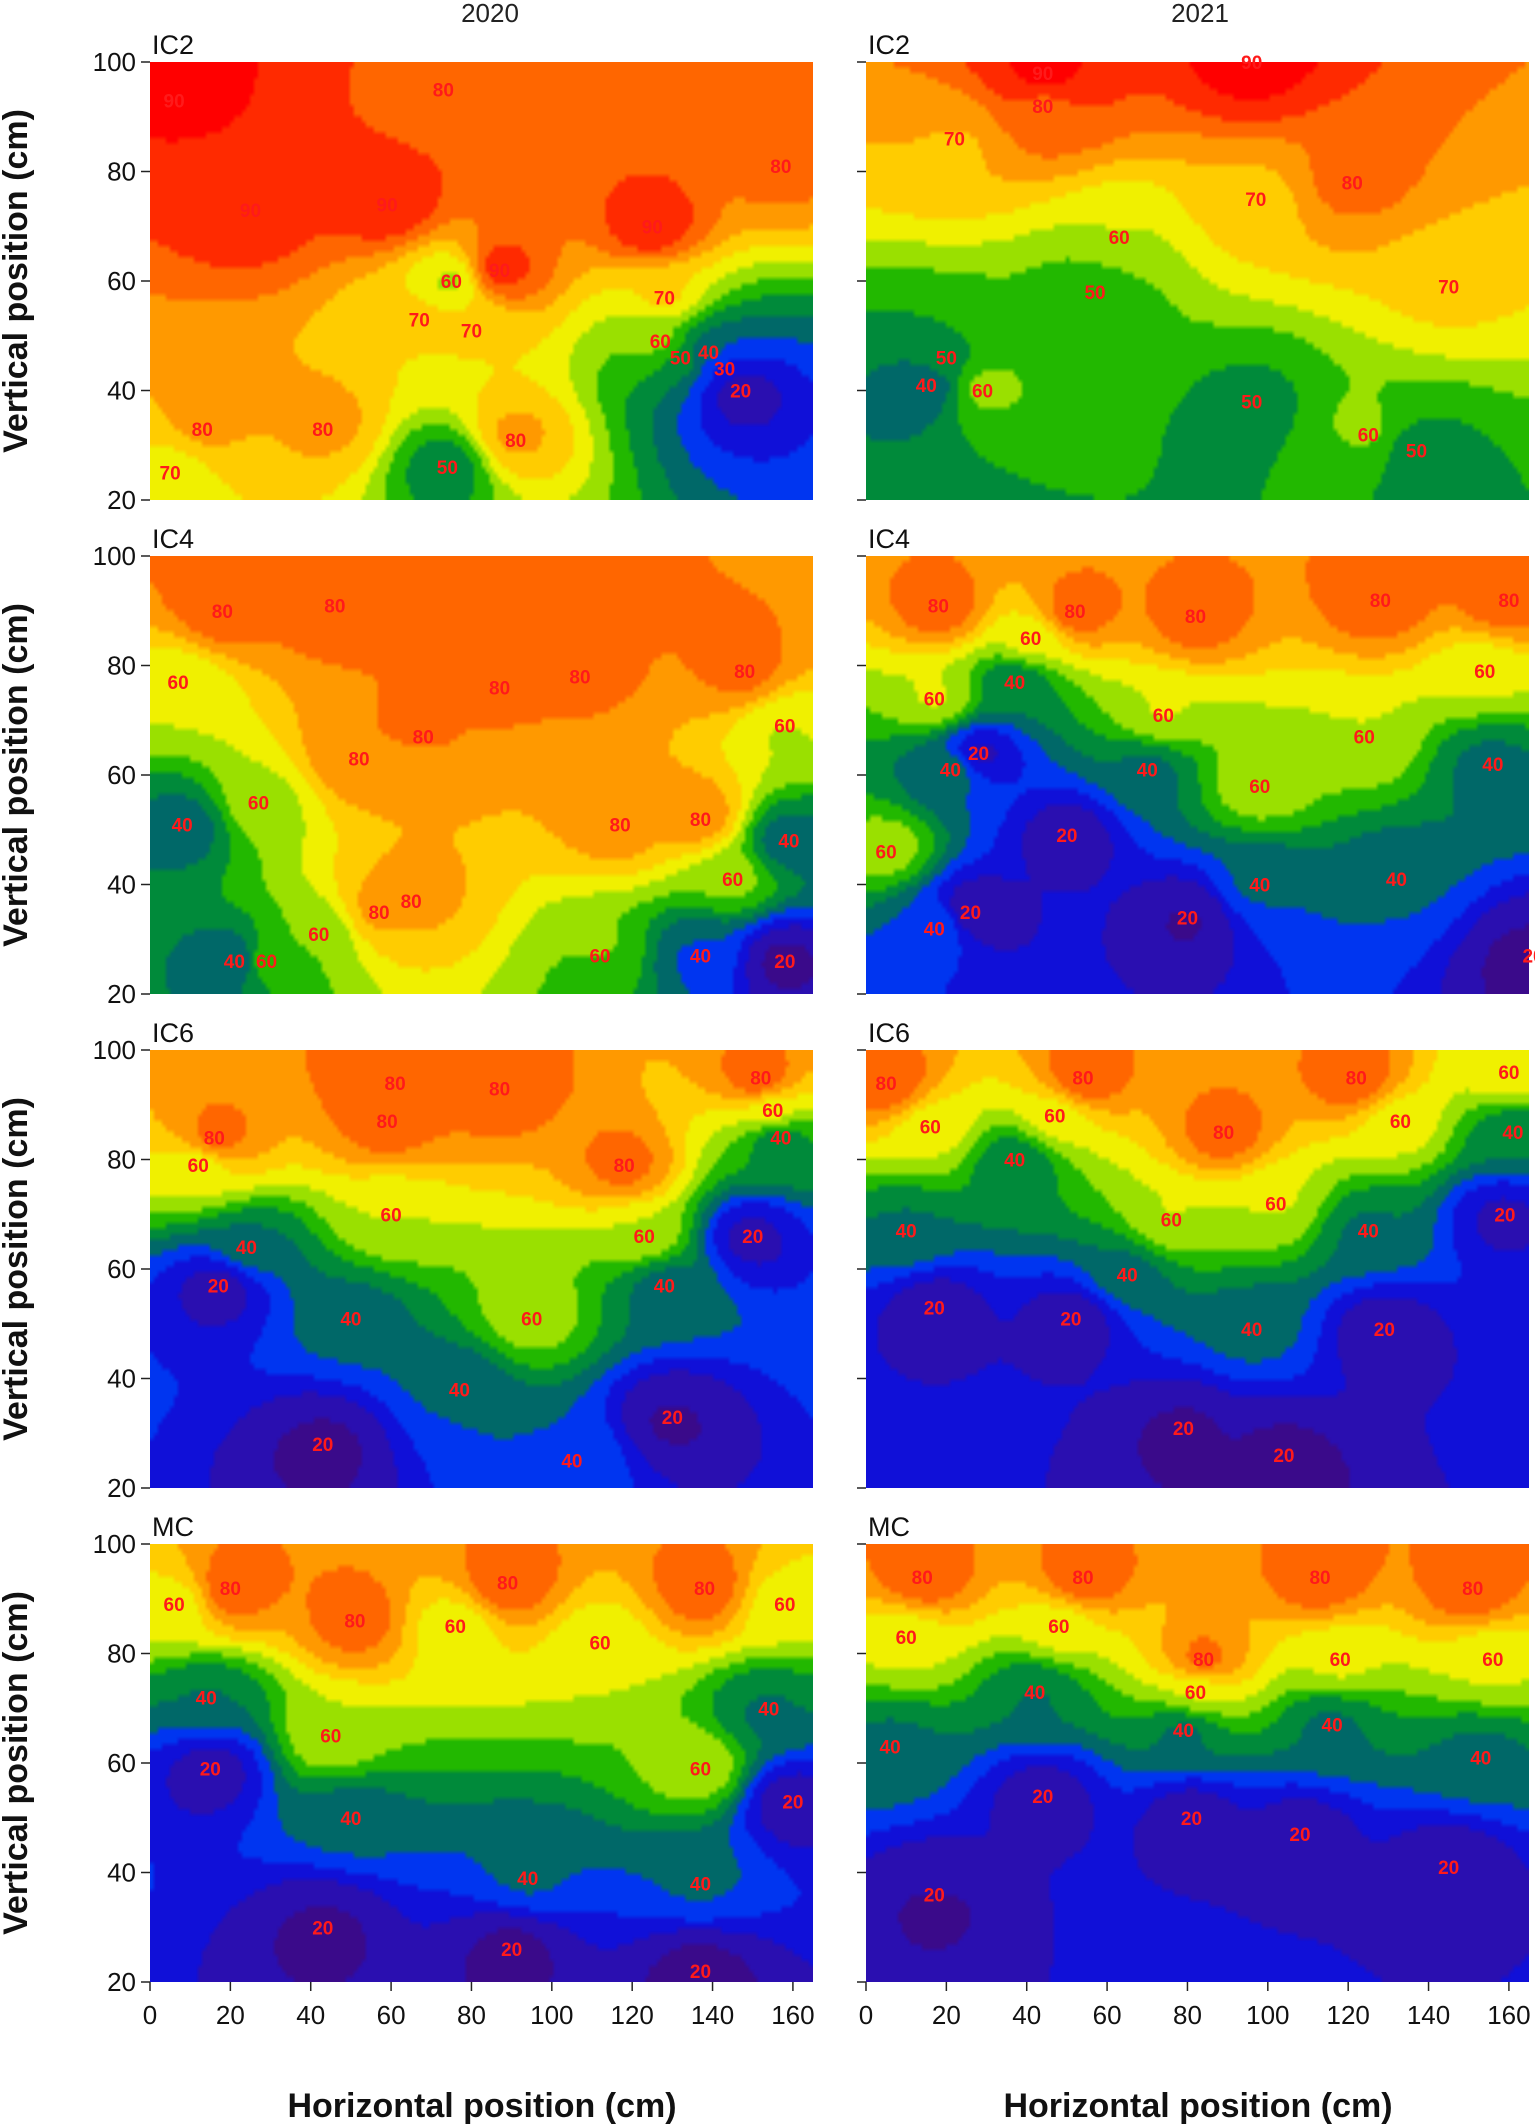 The height and width of the screenshot is (2126, 1535). I want to click on x-tick-label: 60, so click(1107, 2015).